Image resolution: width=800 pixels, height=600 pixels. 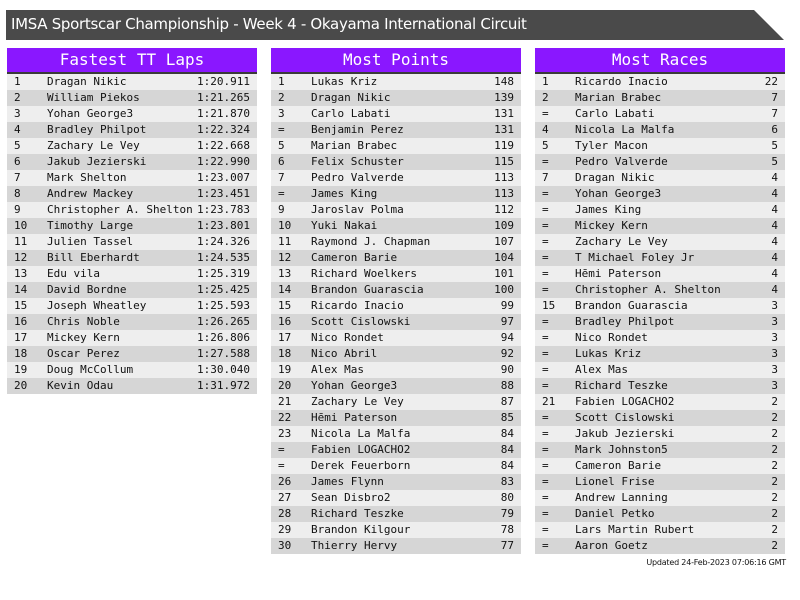 What do you see at coordinates (504, 209) in the screenshot?
I see `value: 112` at bounding box center [504, 209].